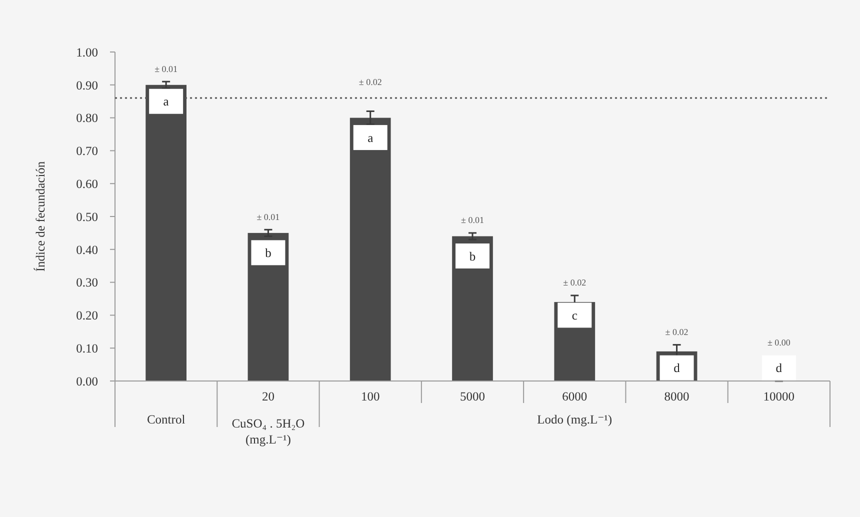 This screenshot has width=860, height=517. What do you see at coordinates (575, 315) in the screenshot?
I see `annotation: c` at bounding box center [575, 315].